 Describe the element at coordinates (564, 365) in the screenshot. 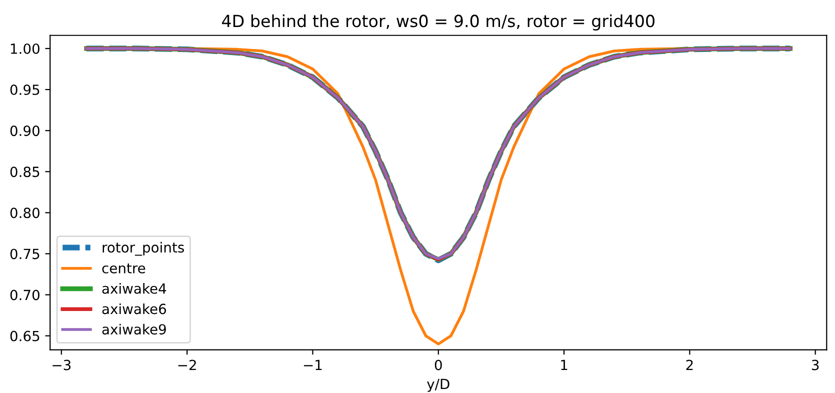

I see `x-tick-label: 1` at that location.